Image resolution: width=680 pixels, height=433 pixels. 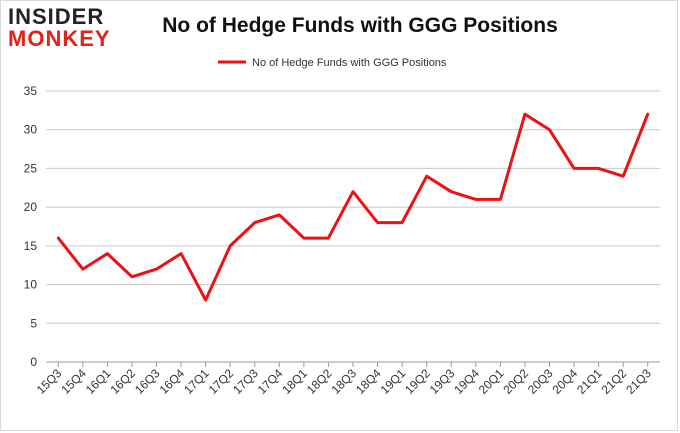 I want to click on y-tick-label: 15, so click(x=31, y=246).